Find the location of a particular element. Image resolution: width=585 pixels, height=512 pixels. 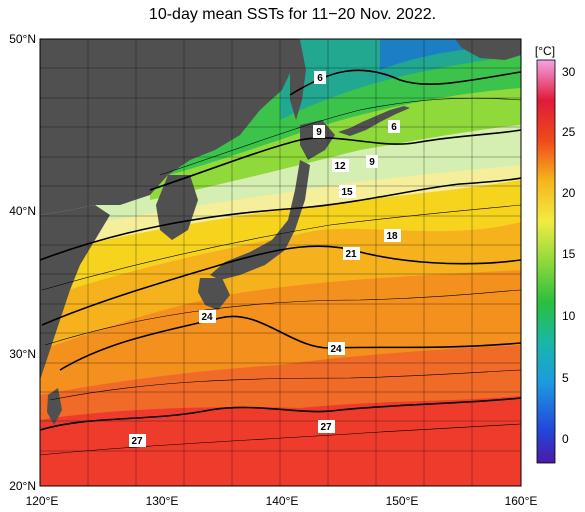

colorbar-tick-20: 20 is located at coordinates (569, 193).